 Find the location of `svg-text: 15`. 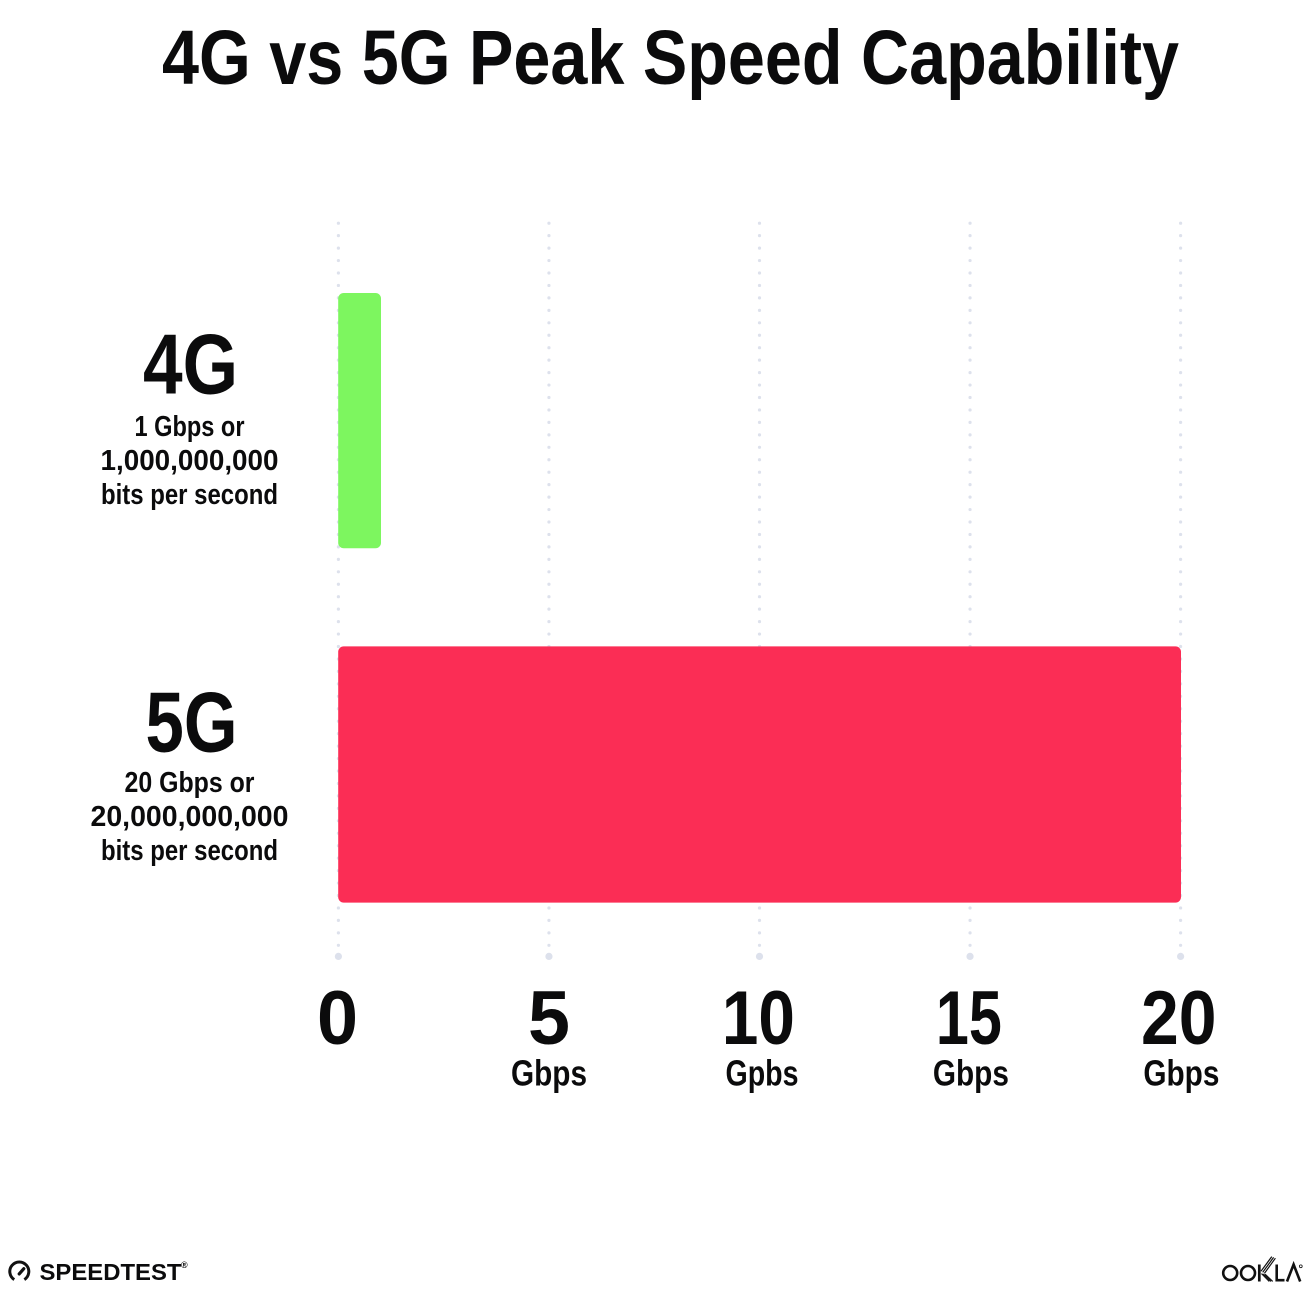

svg-text: 15 is located at coordinates (969, 1018).